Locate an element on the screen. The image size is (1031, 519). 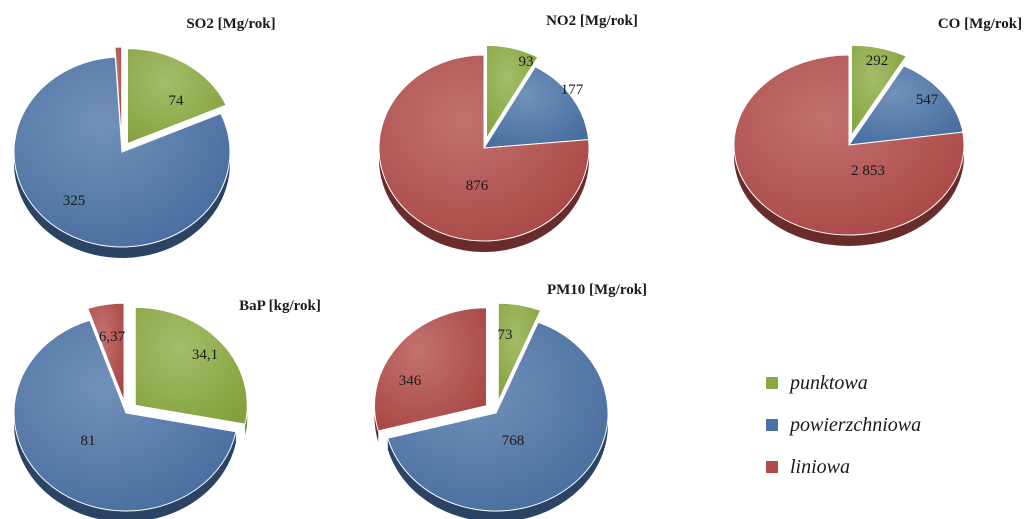
slice-label-powierzchniowa: 81 is located at coordinates (88, 441).